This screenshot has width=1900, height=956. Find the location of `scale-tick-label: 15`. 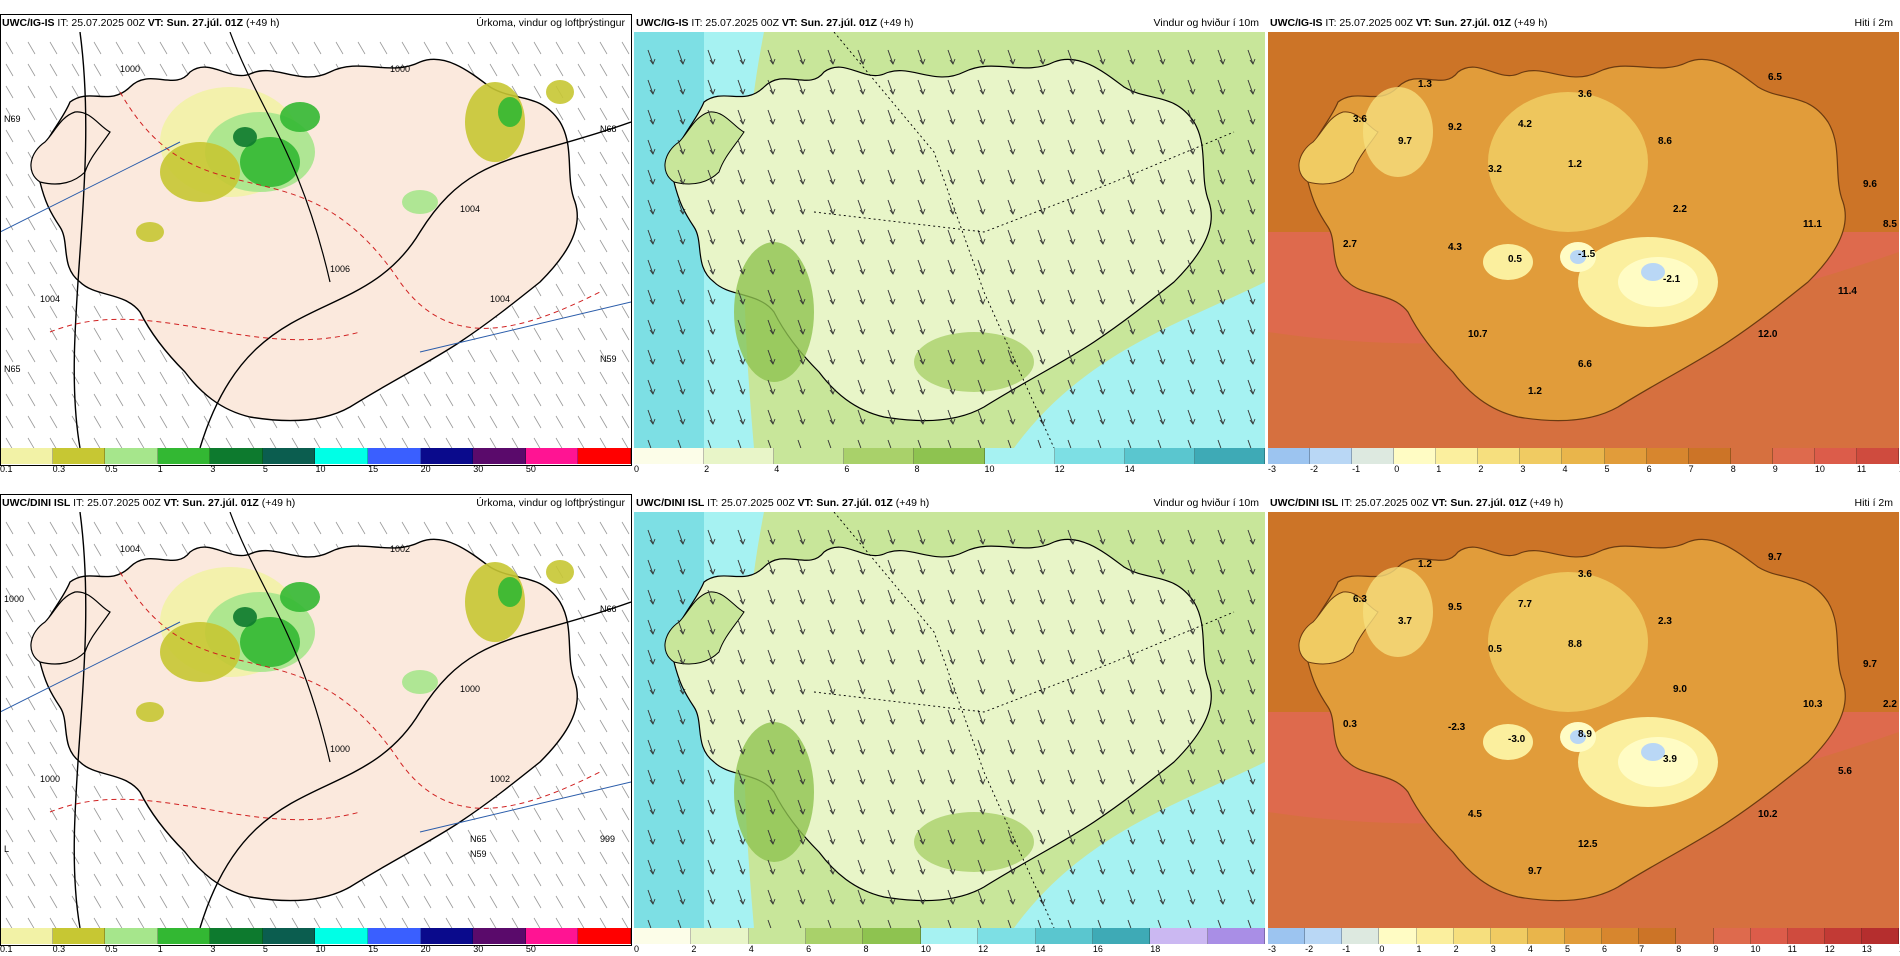

scale-tick-label: 15 is located at coordinates (373, 949).